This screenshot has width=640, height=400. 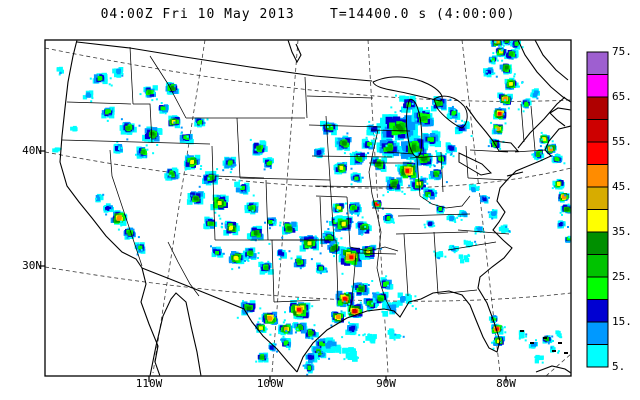 I want to click on lat-tick-label: 30N, so click(x=32, y=265).